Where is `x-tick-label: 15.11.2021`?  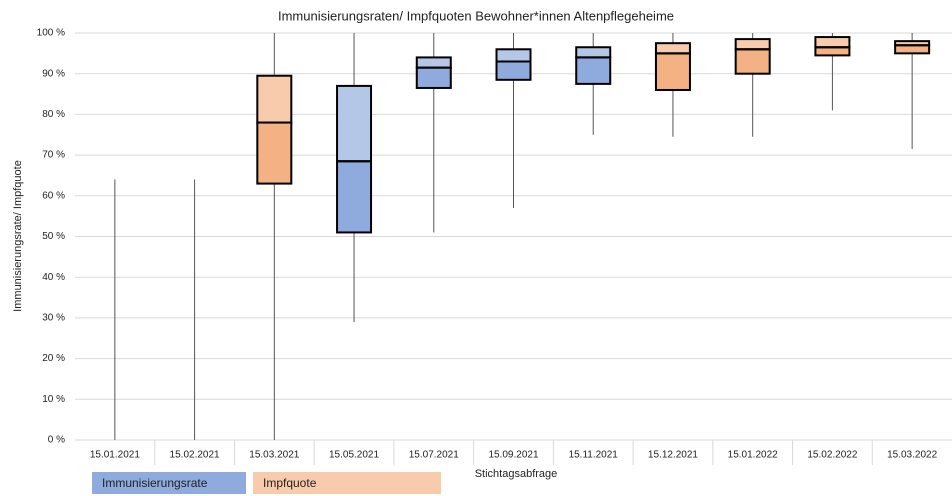 x-tick-label: 15.11.2021 is located at coordinates (594, 455).